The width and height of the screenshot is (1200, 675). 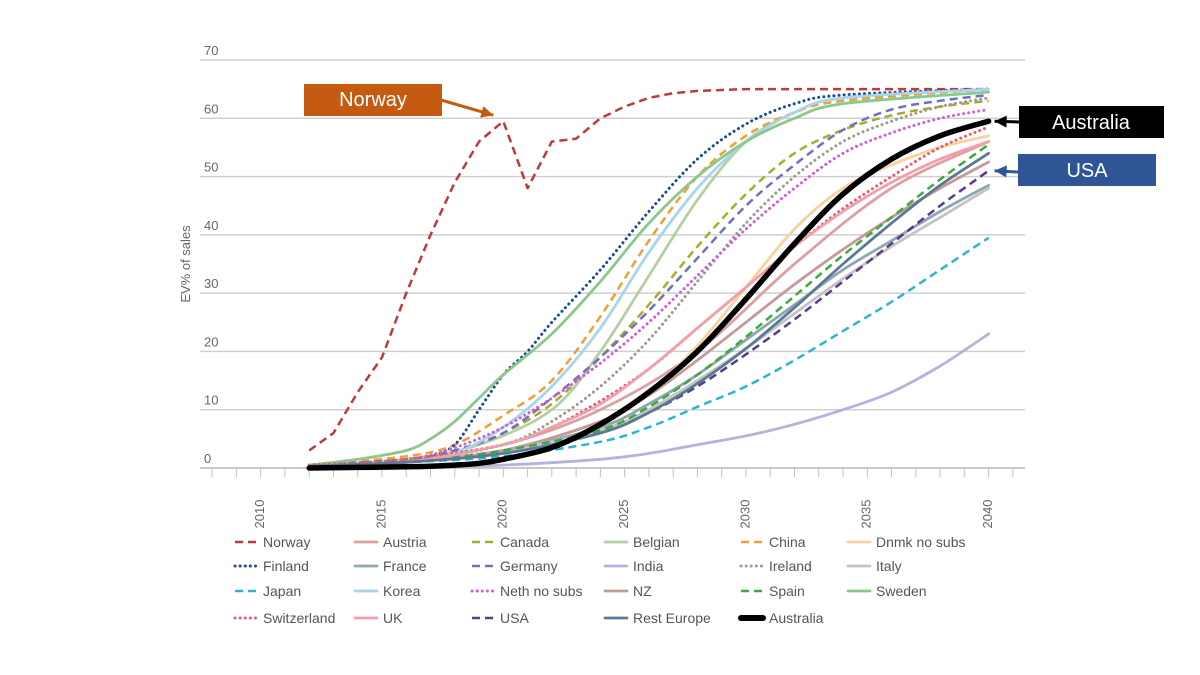 I want to click on legend-label: NZ, so click(x=642, y=591).